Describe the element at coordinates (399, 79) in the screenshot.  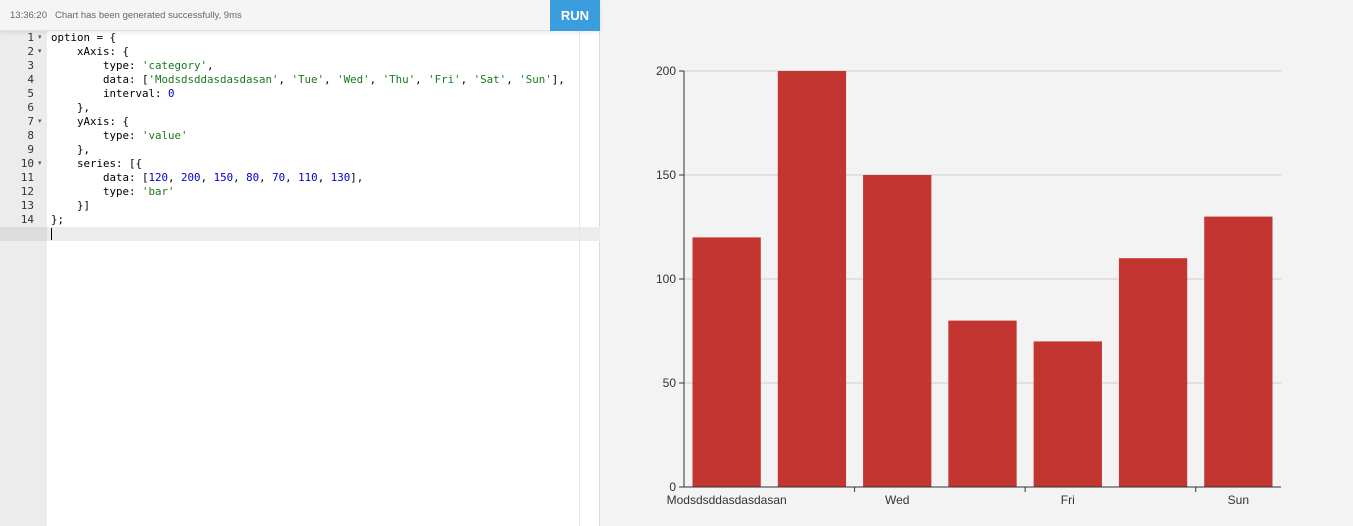
I see `string-token: 'Thu'` at that location.